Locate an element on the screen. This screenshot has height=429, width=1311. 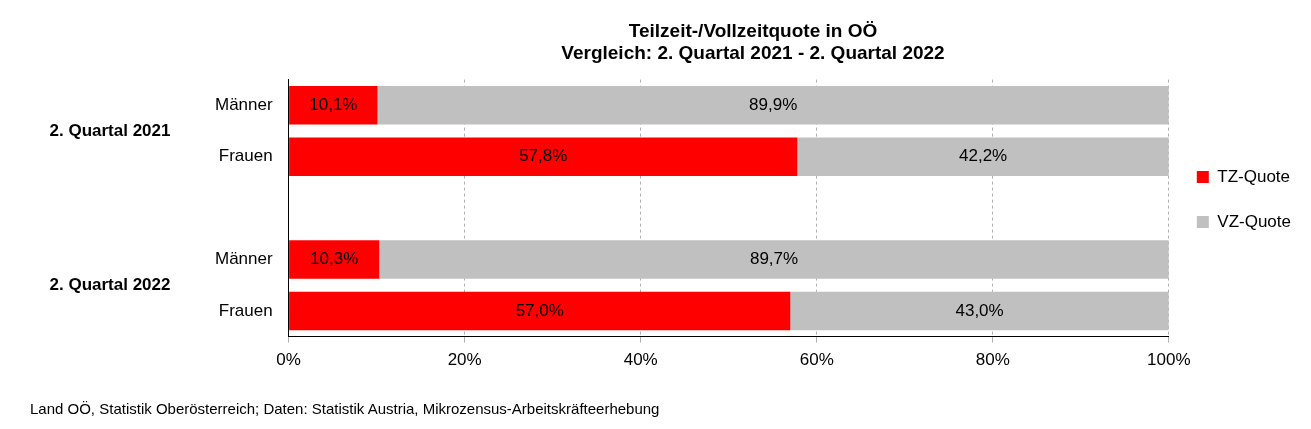
data-label: 43,0% is located at coordinates (979, 310).